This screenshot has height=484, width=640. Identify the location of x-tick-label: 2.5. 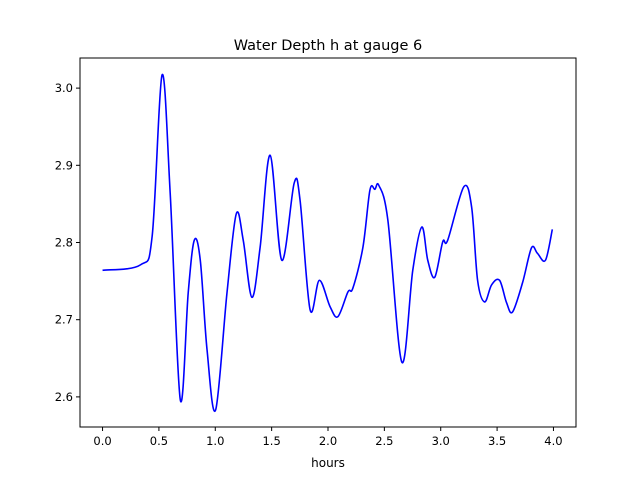
(384, 441).